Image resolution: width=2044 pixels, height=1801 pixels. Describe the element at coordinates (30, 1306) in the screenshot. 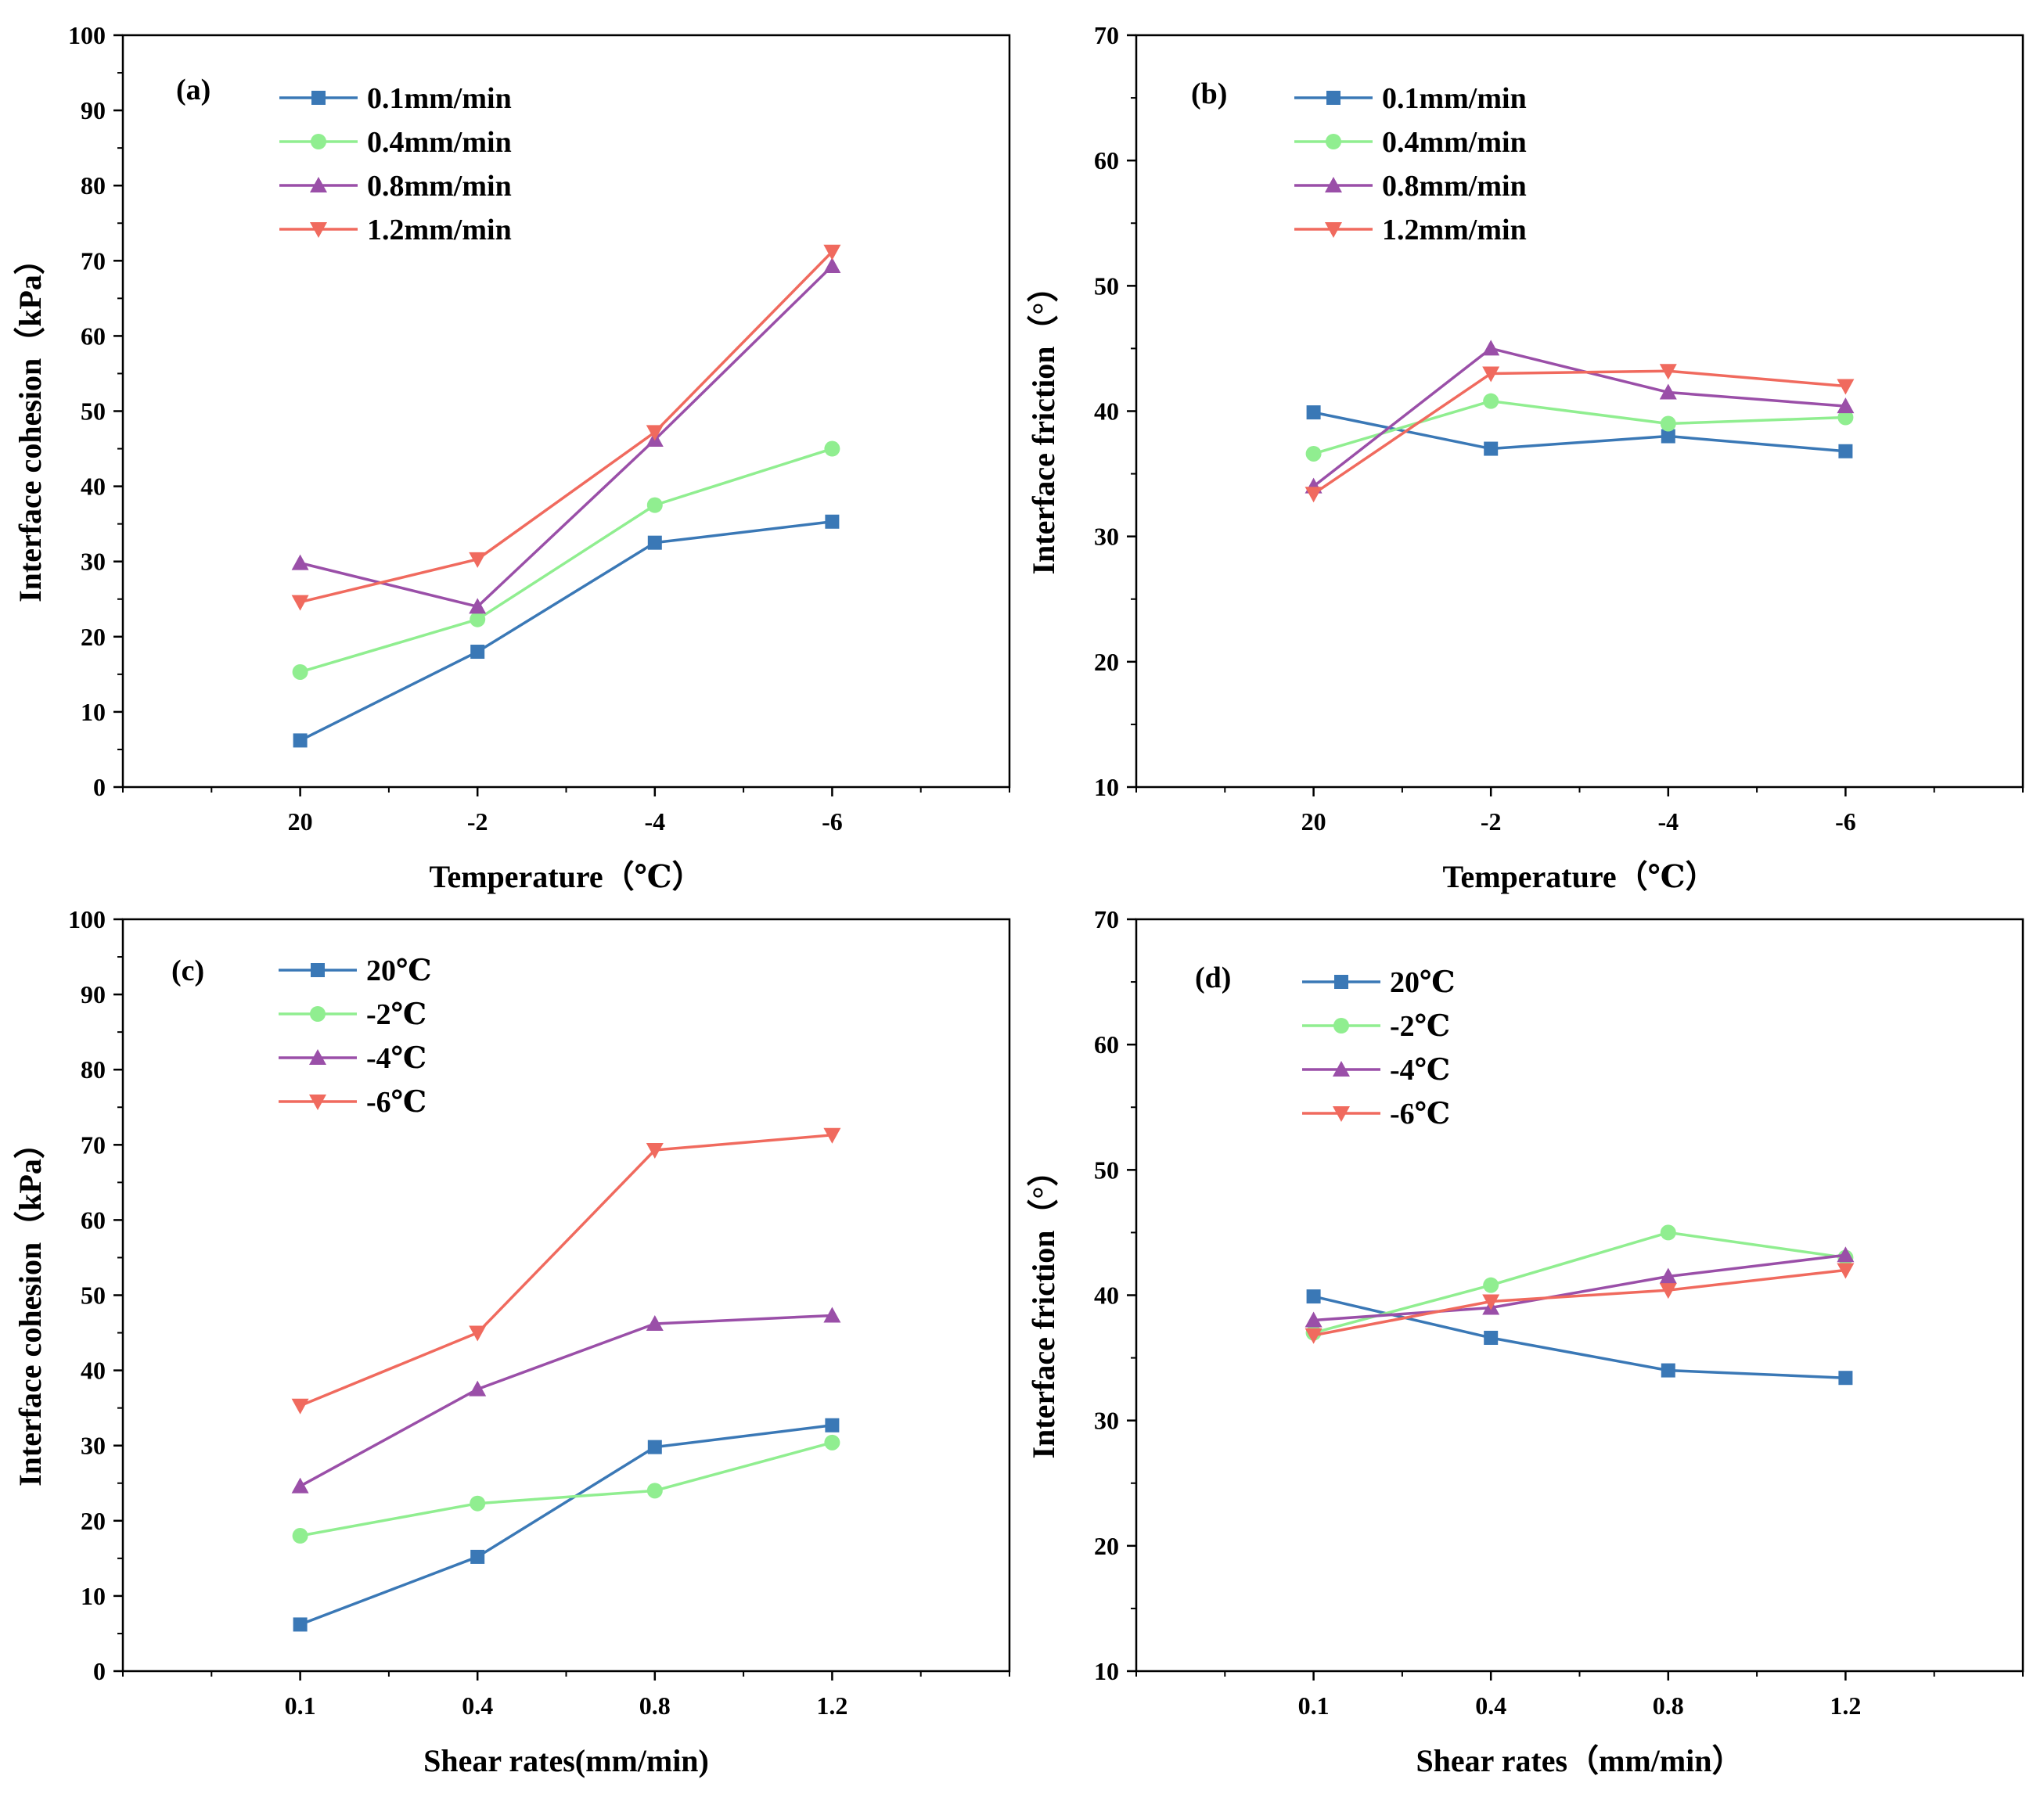

I see `y-axis-title: Interface cohesion（kPa）` at that location.